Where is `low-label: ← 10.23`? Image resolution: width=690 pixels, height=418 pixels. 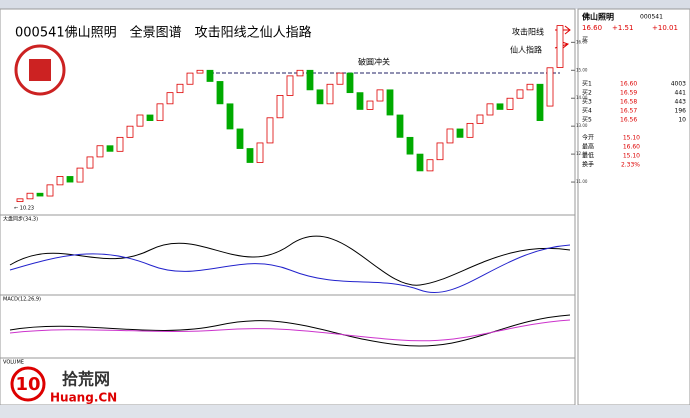
low-label: ← 10.23 is located at coordinates (24, 209).